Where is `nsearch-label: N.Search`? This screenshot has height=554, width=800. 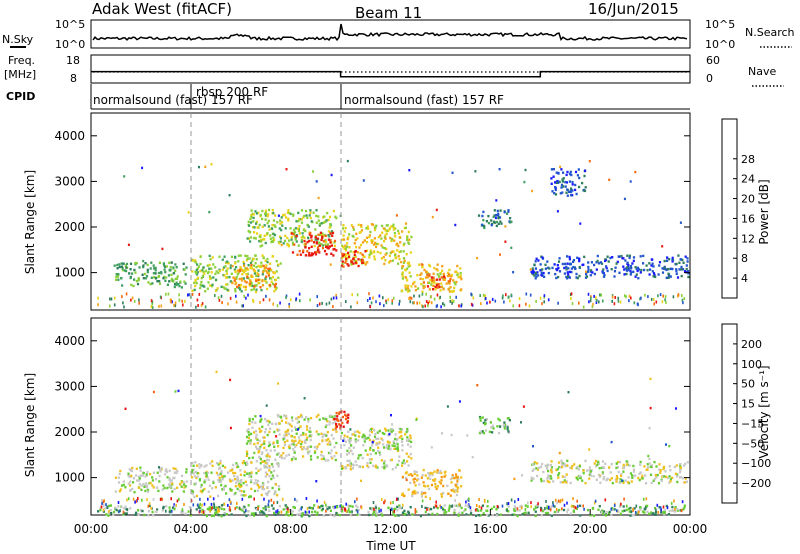 nsearch-label: N.Search is located at coordinates (770, 32).